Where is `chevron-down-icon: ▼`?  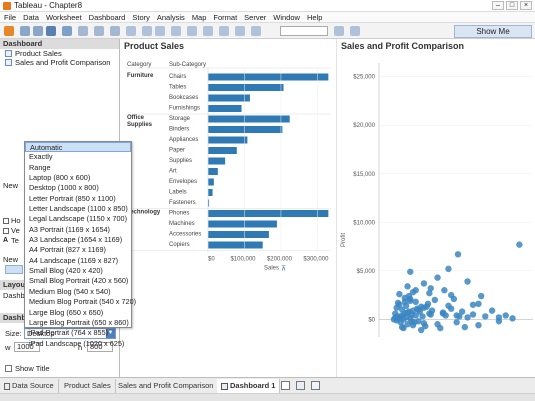
chevron-down-icon: ▼ is located at coordinates (110, 333).